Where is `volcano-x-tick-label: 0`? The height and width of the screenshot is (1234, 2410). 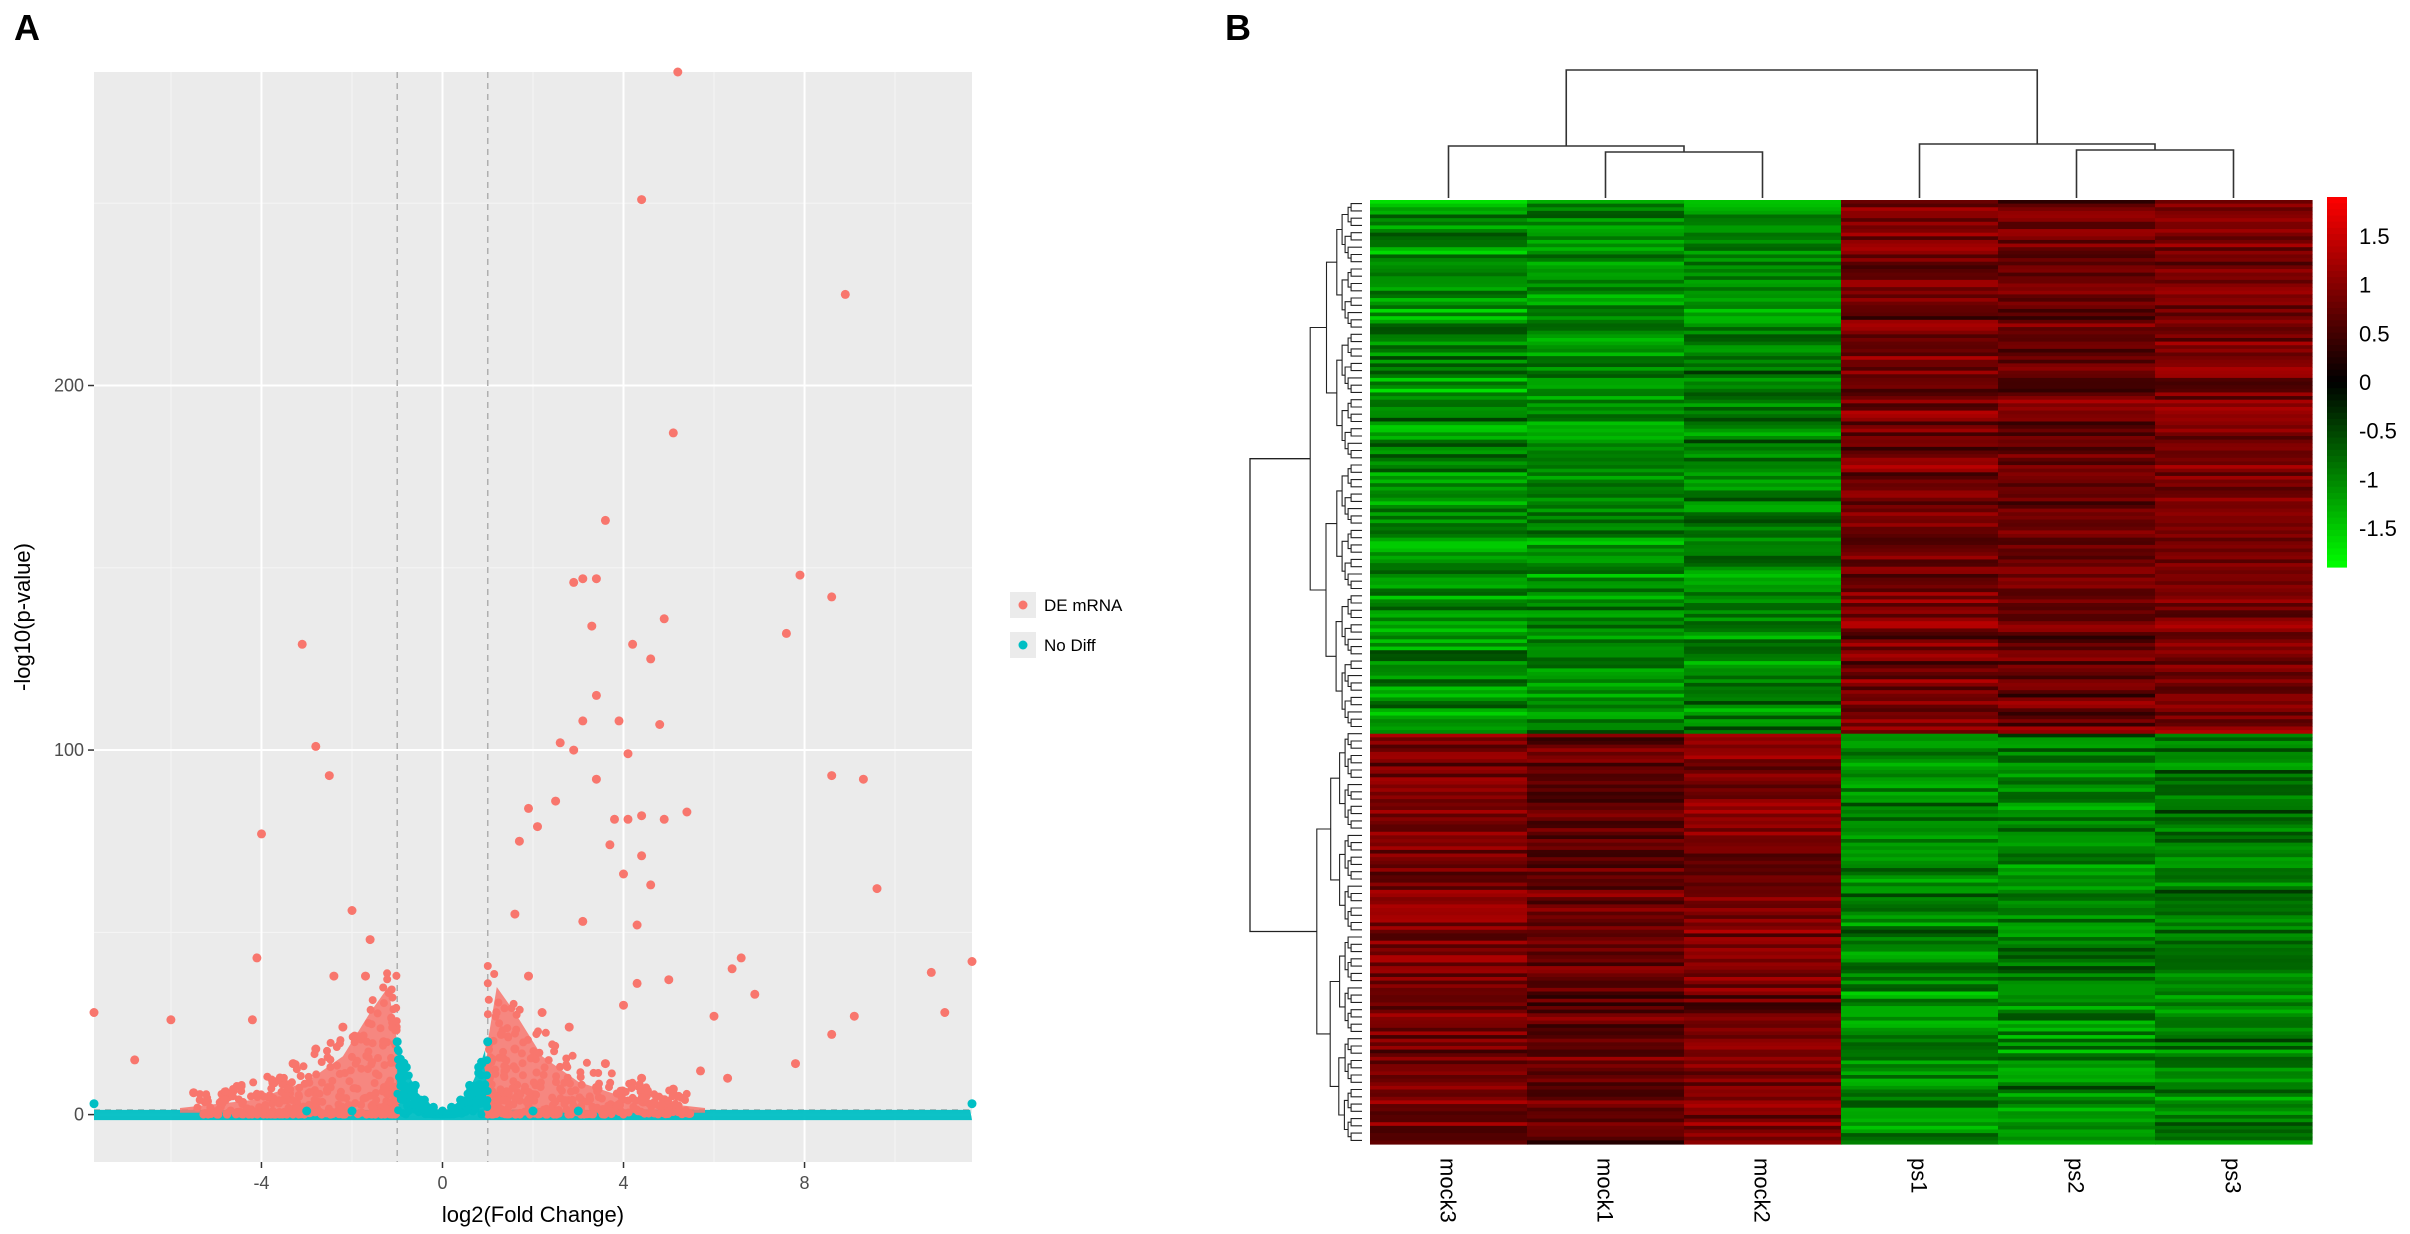
volcano-x-tick-label: 0 is located at coordinates (442, 1183).